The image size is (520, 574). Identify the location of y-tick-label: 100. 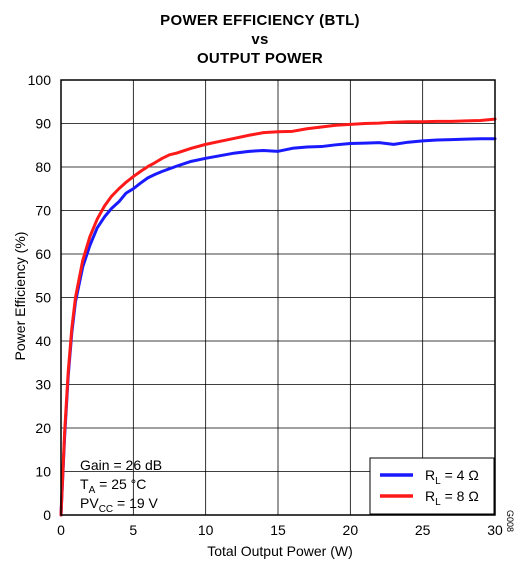
(40, 80).